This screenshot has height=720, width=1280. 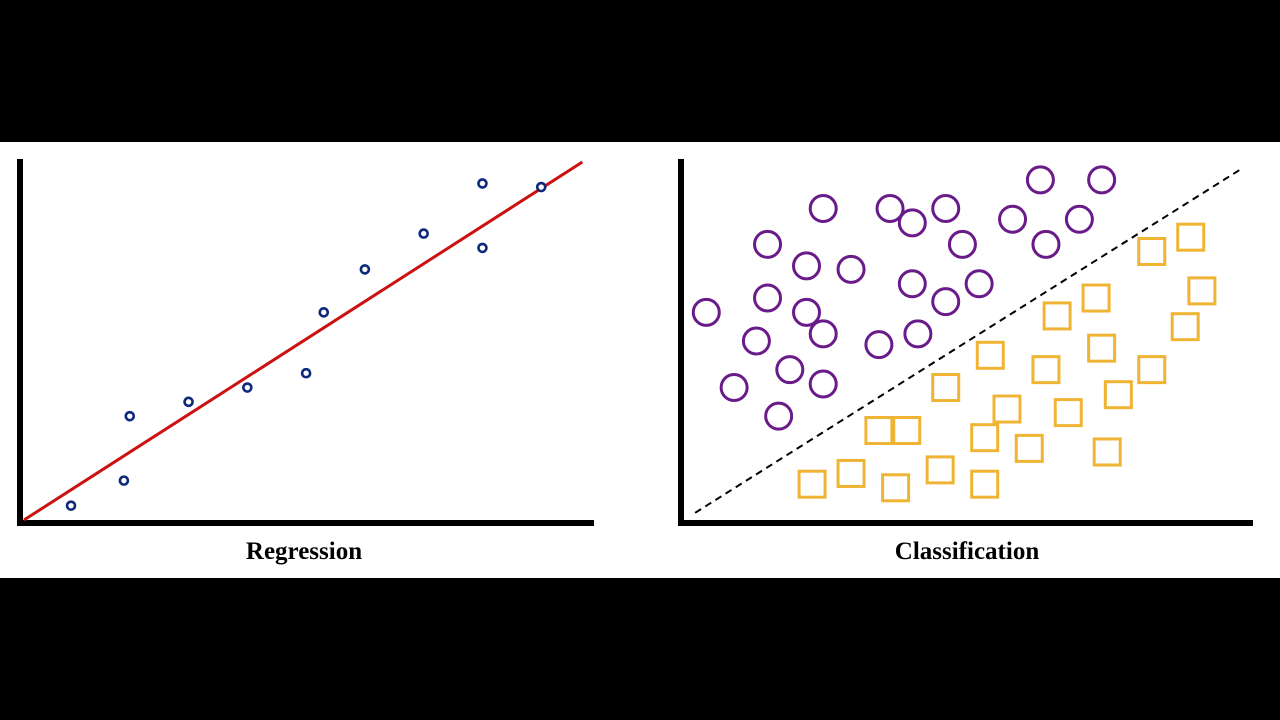 I want to click on classification-caption: Classification, so click(x=967, y=551).